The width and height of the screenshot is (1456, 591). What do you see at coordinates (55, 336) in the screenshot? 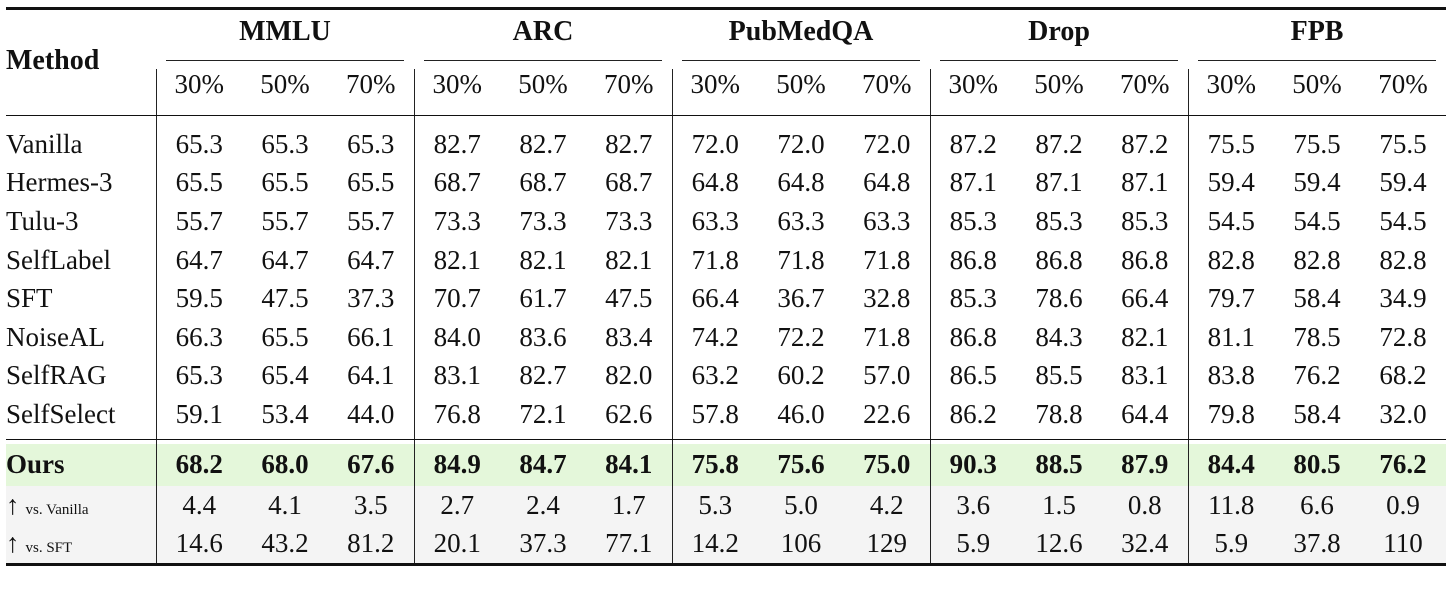
I see `method-name: NoiseAL` at bounding box center [55, 336].